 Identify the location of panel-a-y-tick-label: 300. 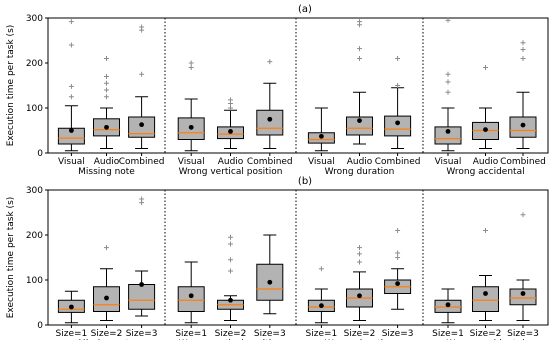
(34, 19).